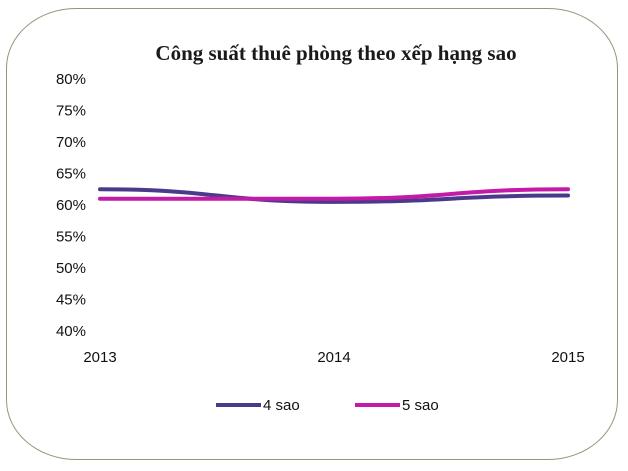 Image resolution: width=628 pixels, height=471 pixels. I want to click on y-tick-label: 45%, so click(71, 300).